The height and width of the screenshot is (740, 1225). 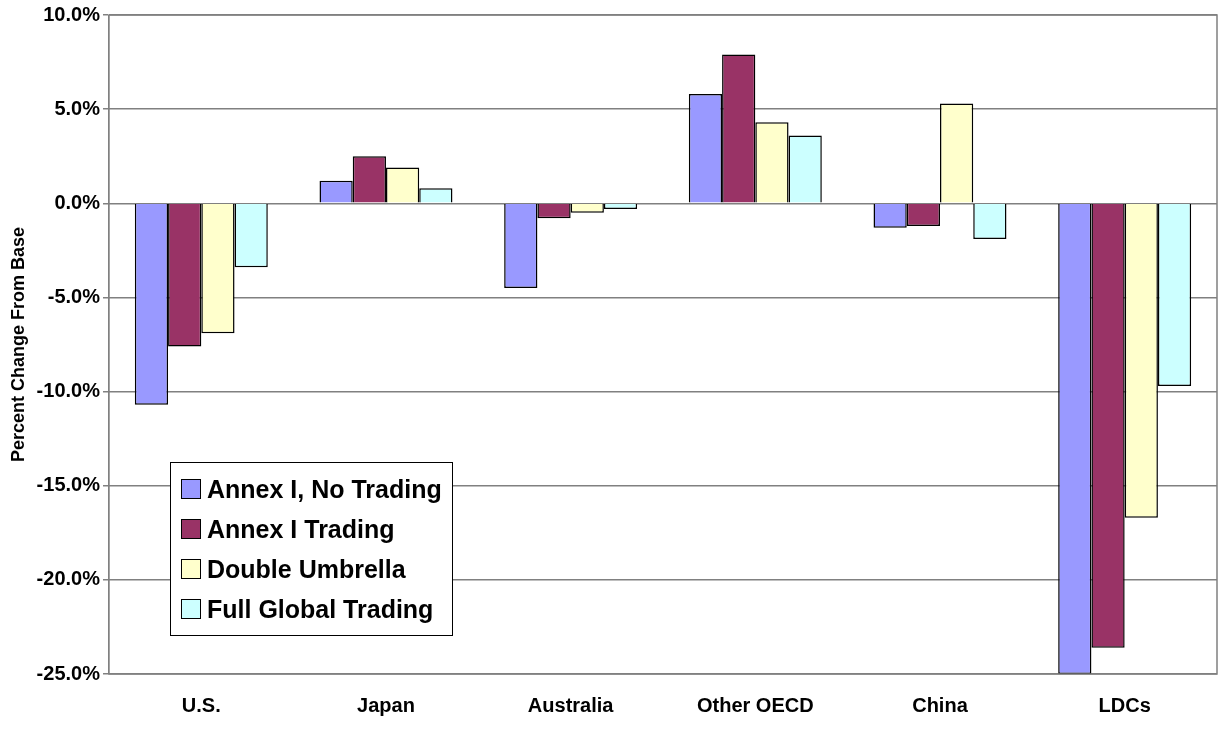 I want to click on x-tick-label: China, so click(x=940, y=704).